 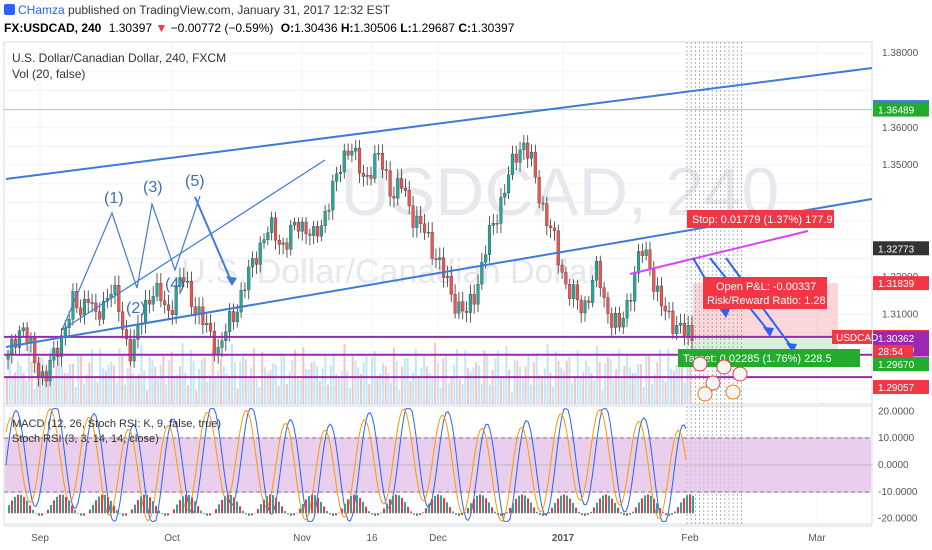 I want to click on countdown-label: 28:54, so click(x=890, y=352).